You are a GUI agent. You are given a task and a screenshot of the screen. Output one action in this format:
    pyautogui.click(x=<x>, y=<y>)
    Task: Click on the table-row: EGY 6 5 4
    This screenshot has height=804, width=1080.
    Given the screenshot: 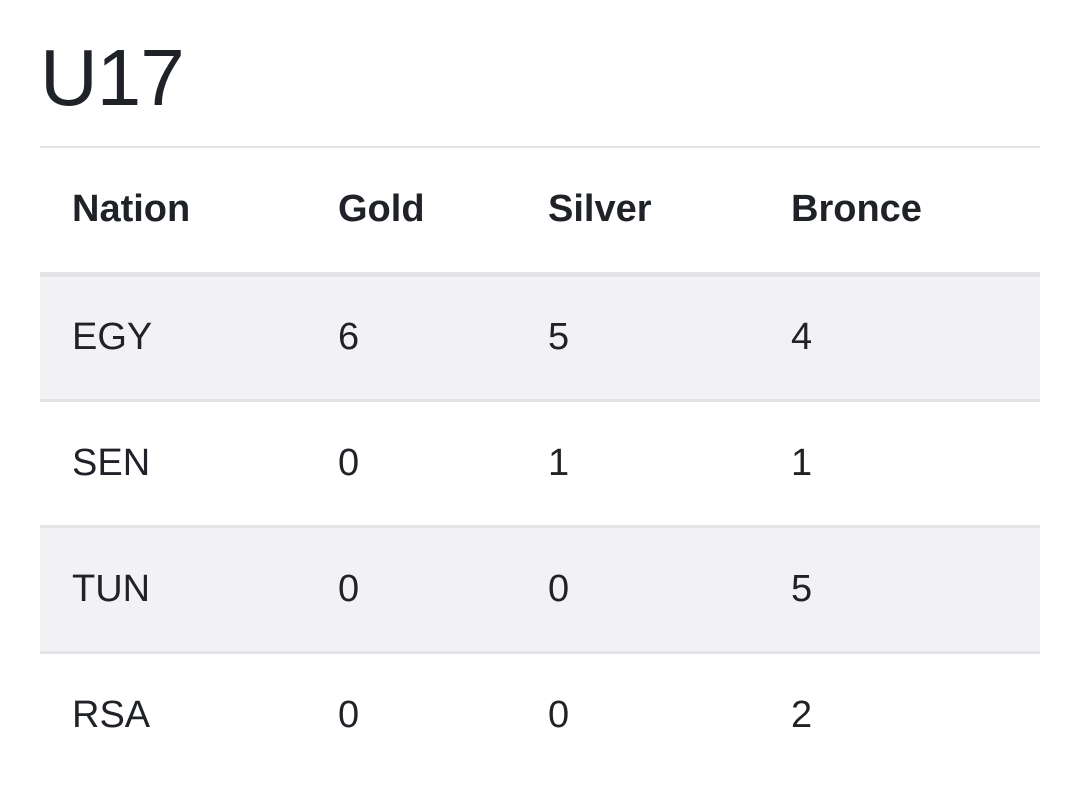 What is the action you would take?
    pyautogui.click(x=540, y=338)
    